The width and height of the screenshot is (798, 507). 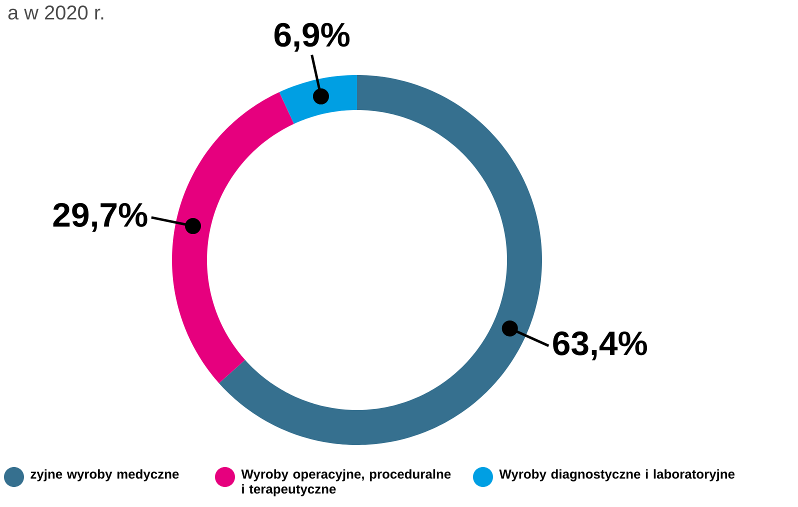 I want to click on legend-label: zyjne wyroby medyczne, so click(x=104, y=475).